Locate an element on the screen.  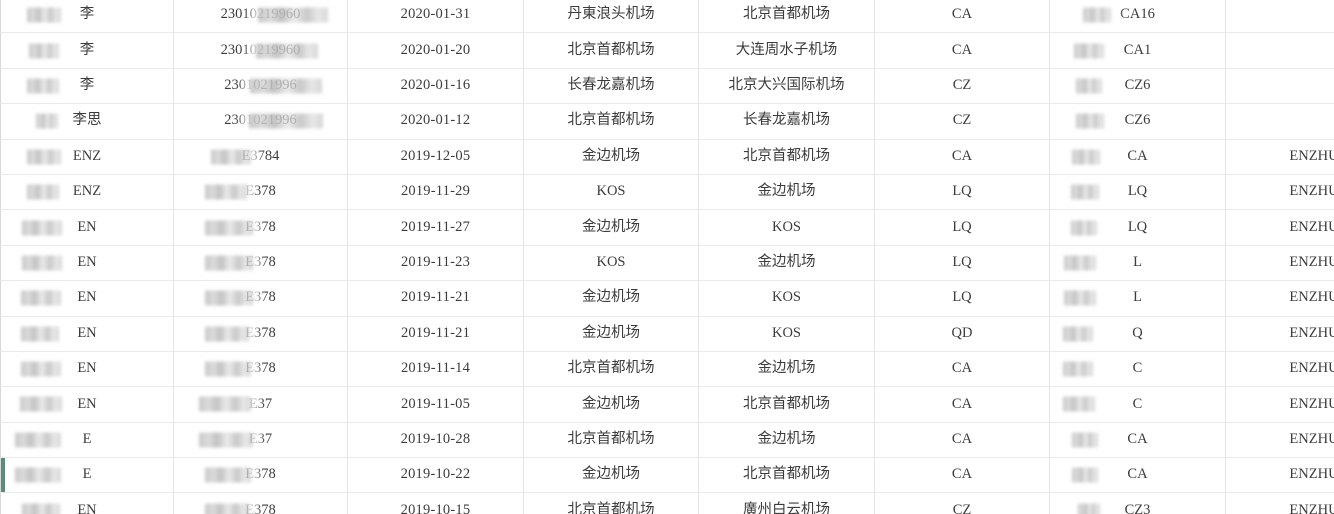
table-row: ENZ E3784 2019-12-05 金边机场 北京首都机场 CA CA ENZHU is located at coordinates (667, 157).